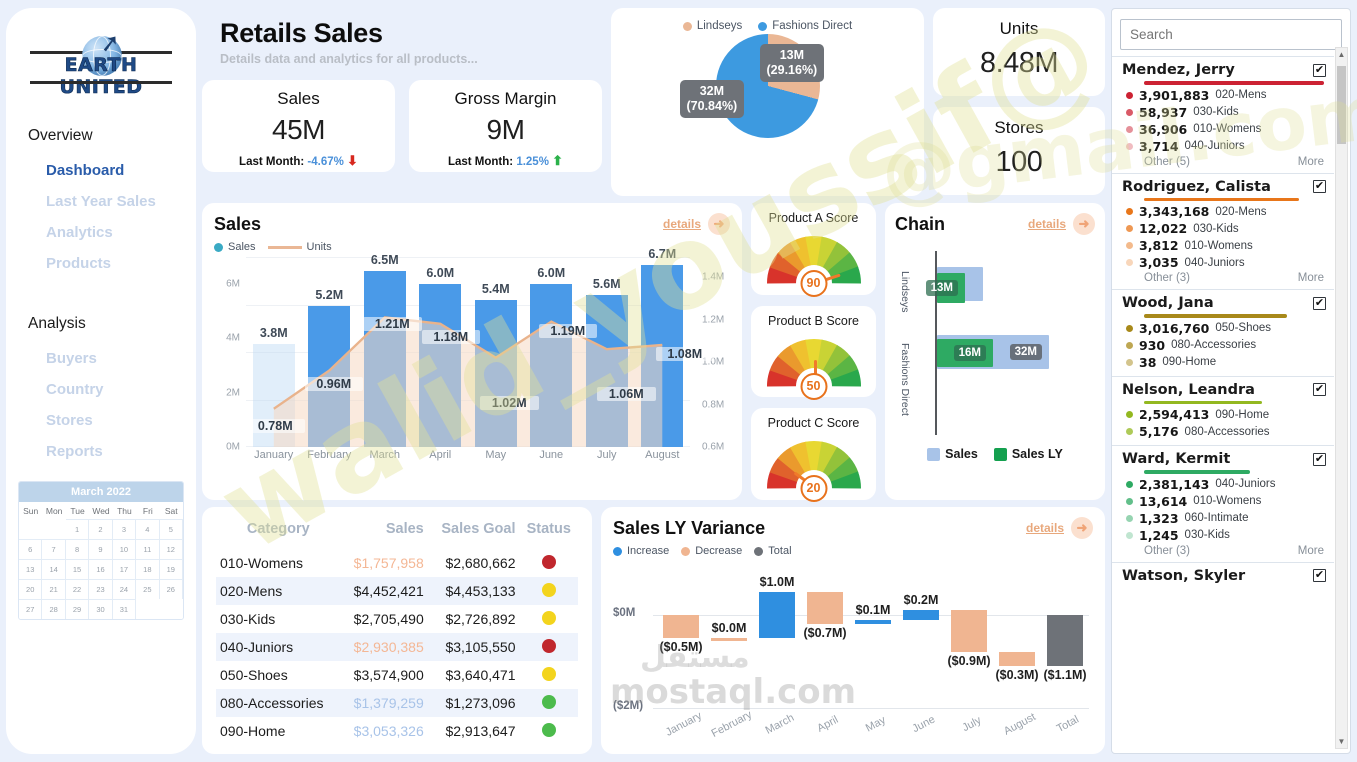 This screenshot has width=1357, height=762. Describe the element at coordinates (1224, 228) in the screenshot. I see `buyer-item: 12,022 030-Kids` at that location.